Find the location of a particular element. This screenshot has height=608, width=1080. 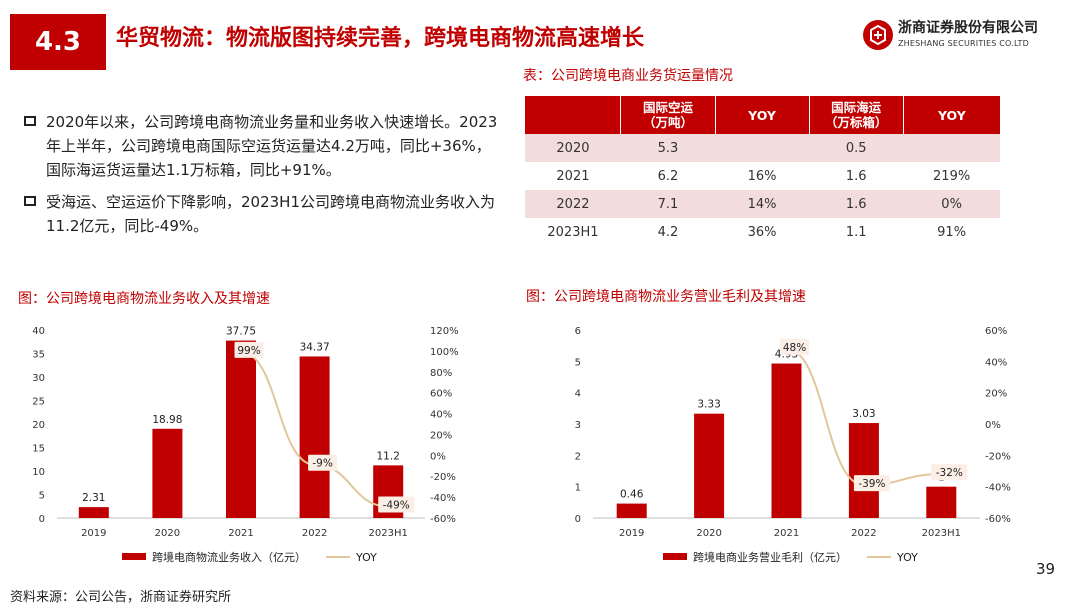

table-cell: 2020 is located at coordinates (573, 148).